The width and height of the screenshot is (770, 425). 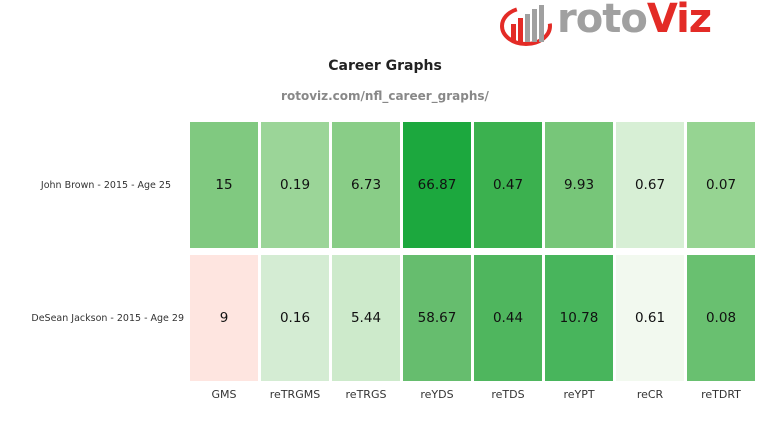 I want to click on column-label: reTRGS, so click(x=366, y=394).